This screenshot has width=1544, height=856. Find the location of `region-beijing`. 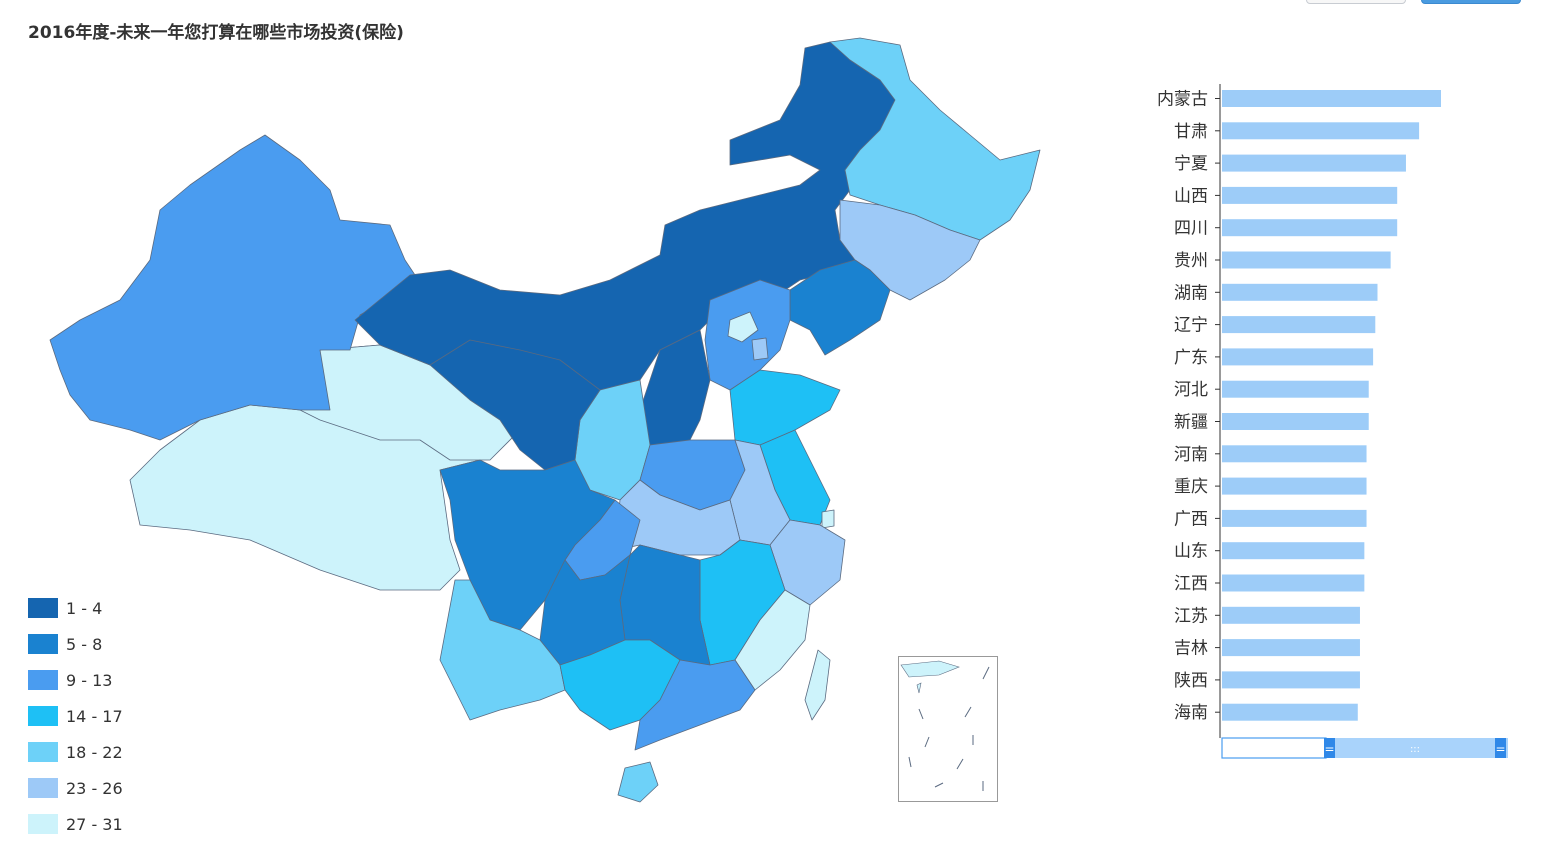

region-beijing is located at coordinates (743, 327).